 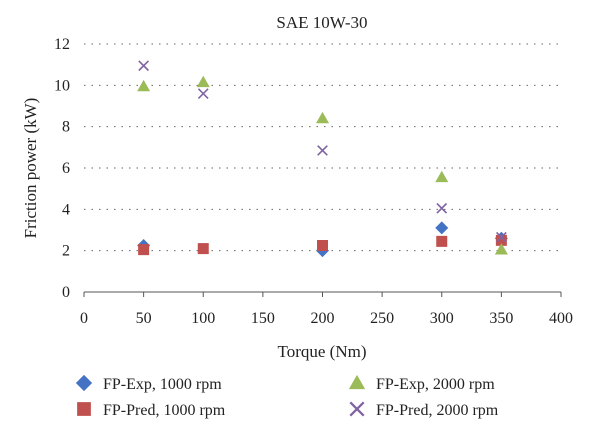 What do you see at coordinates (203, 318) in the screenshot?
I see `x-tick-label: 100` at bounding box center [203, 318].